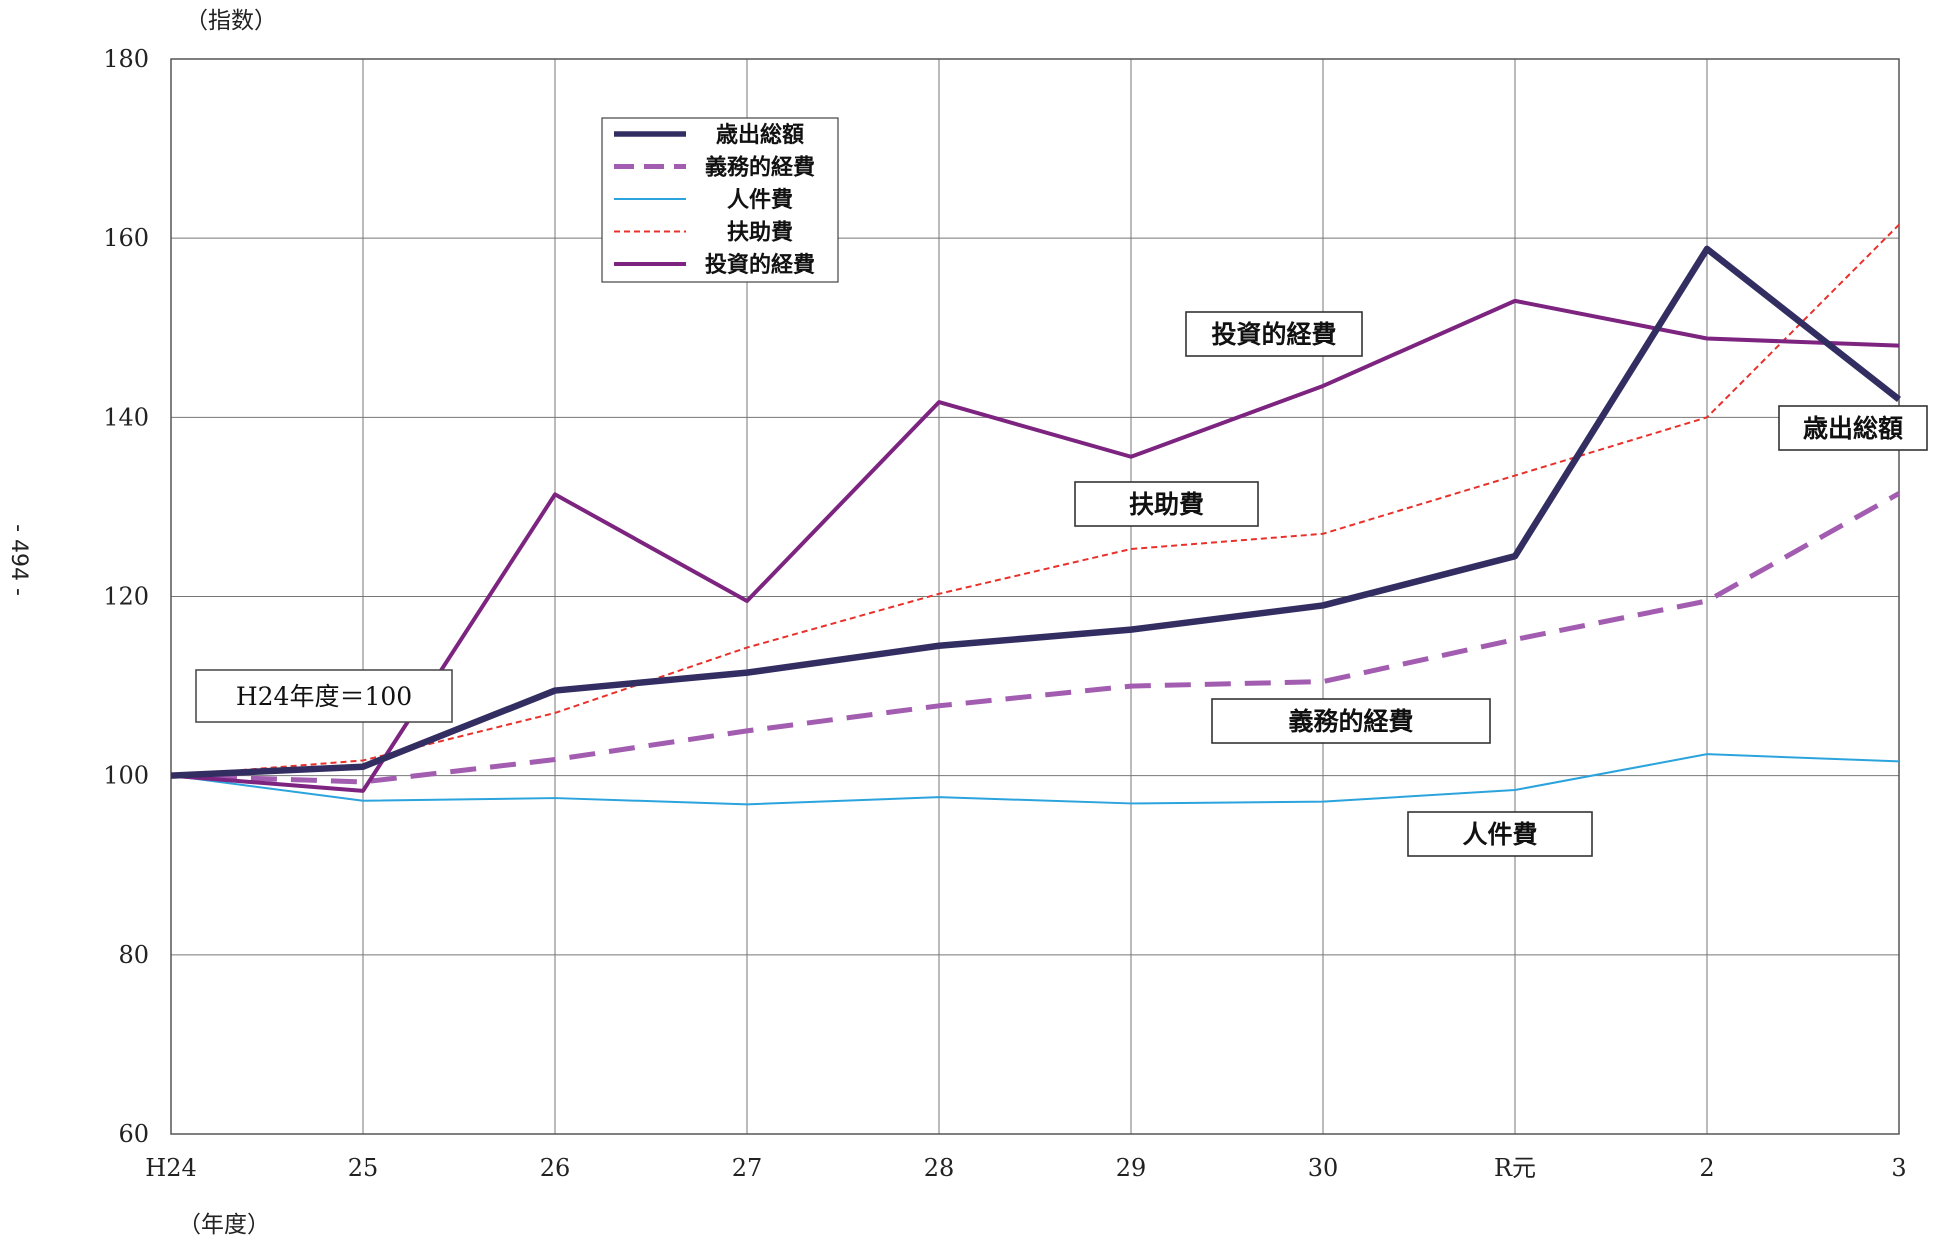 This screenshot has width=1959, height=1241. What do you see at coordinates (133, 955) in the screenshot?
I see `y-tick-label: 80` at bounding box center [133, 955].